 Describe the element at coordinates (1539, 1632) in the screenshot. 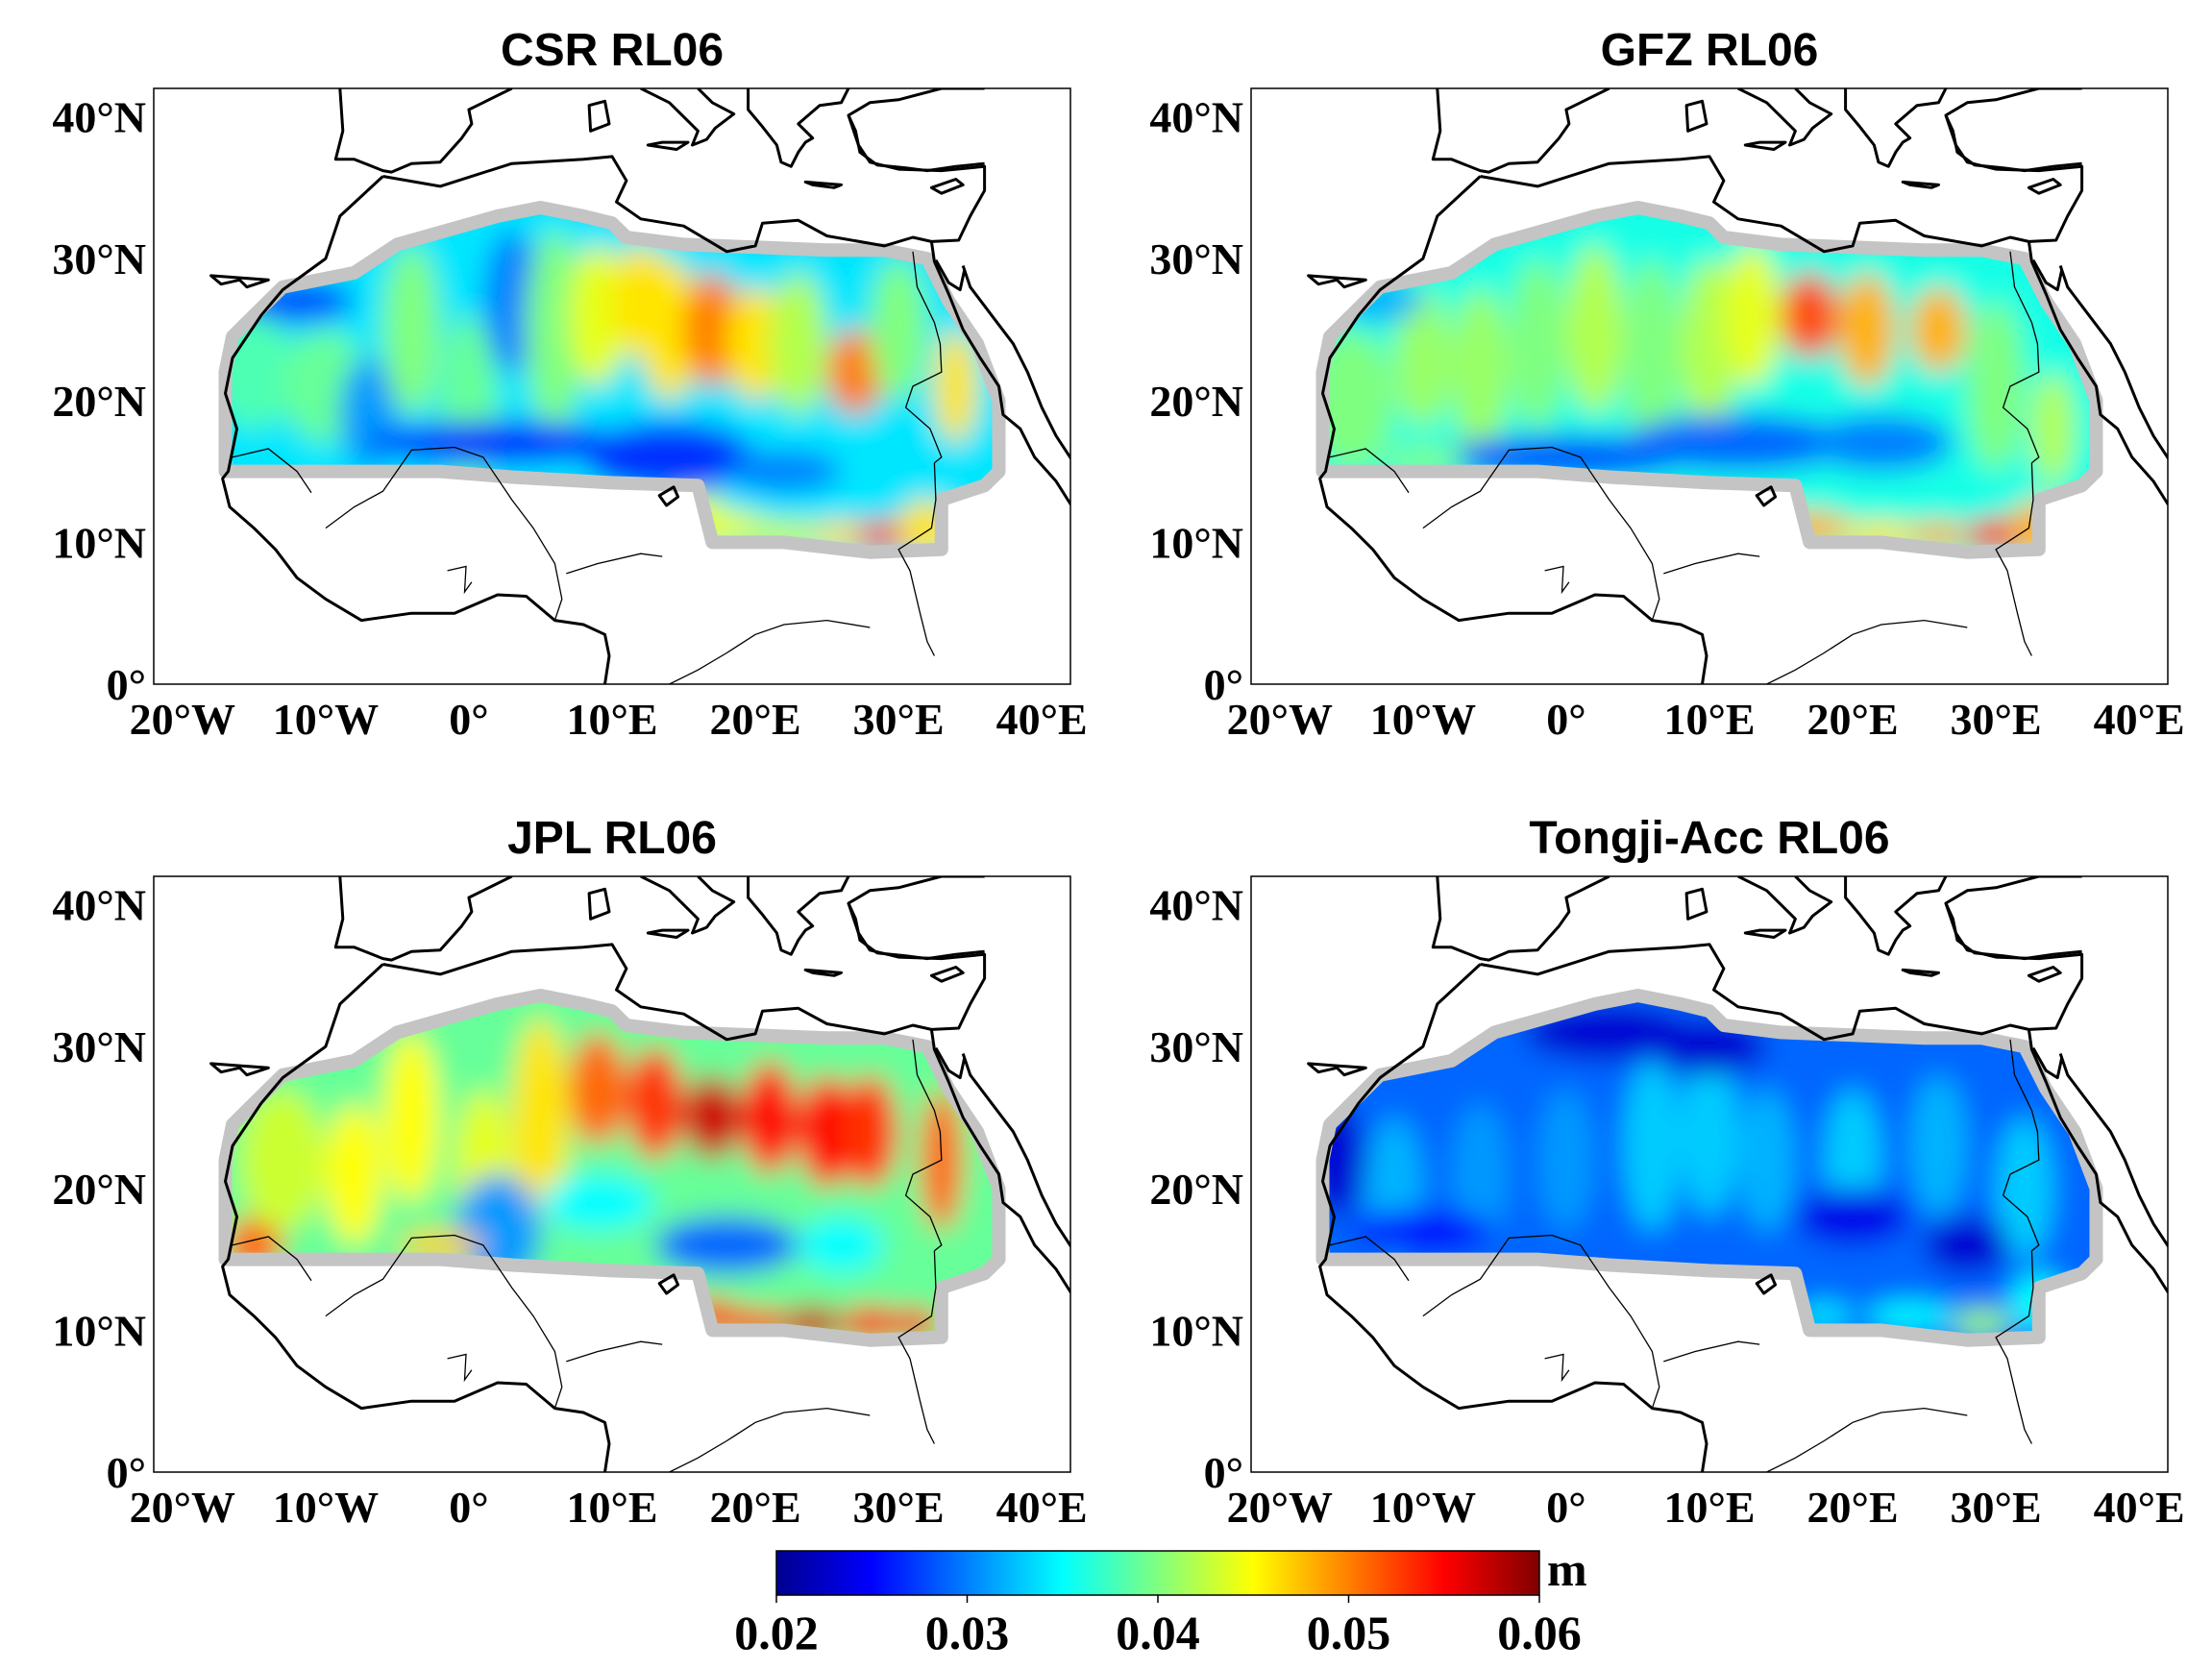

I see `colorbar-tick-label: 0.06` at that location.